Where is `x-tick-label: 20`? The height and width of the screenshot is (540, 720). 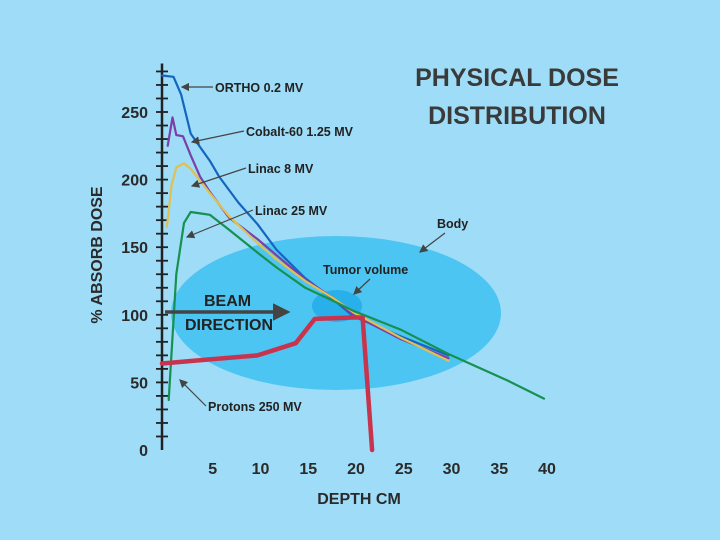 x-tick-label: 20 is located at coordinates (356, 469).